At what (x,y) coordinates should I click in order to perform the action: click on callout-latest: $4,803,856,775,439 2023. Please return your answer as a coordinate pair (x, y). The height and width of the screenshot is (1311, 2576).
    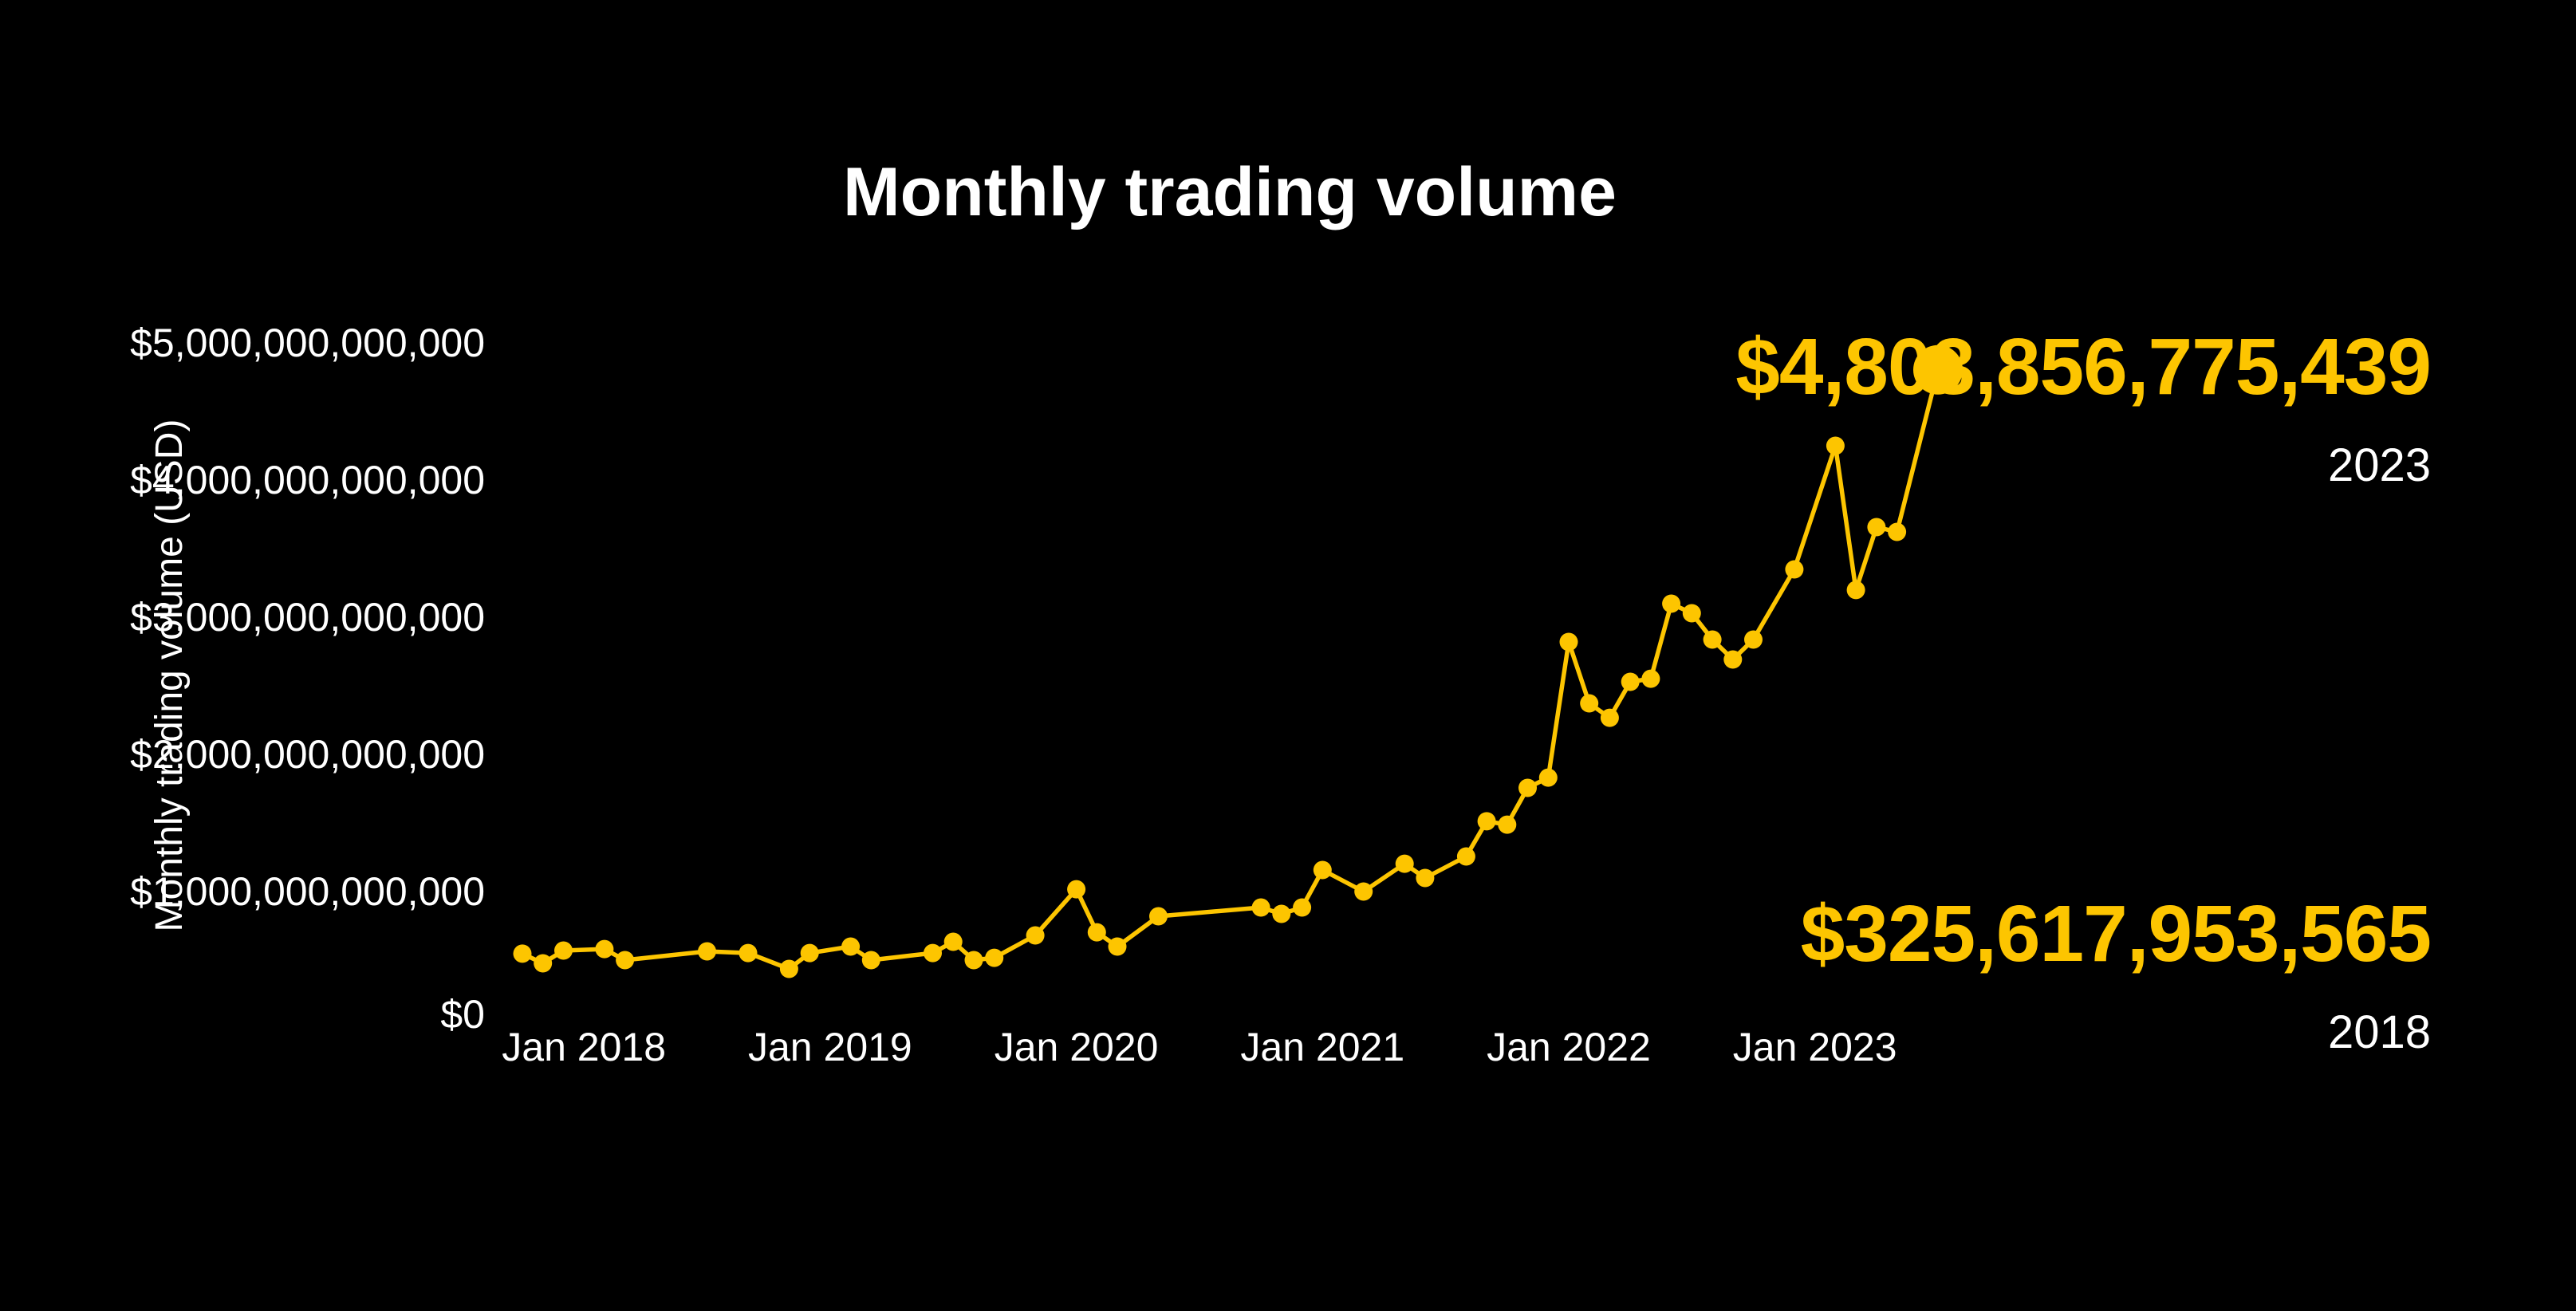
    Looking at the image, I should click on (2083, 406).